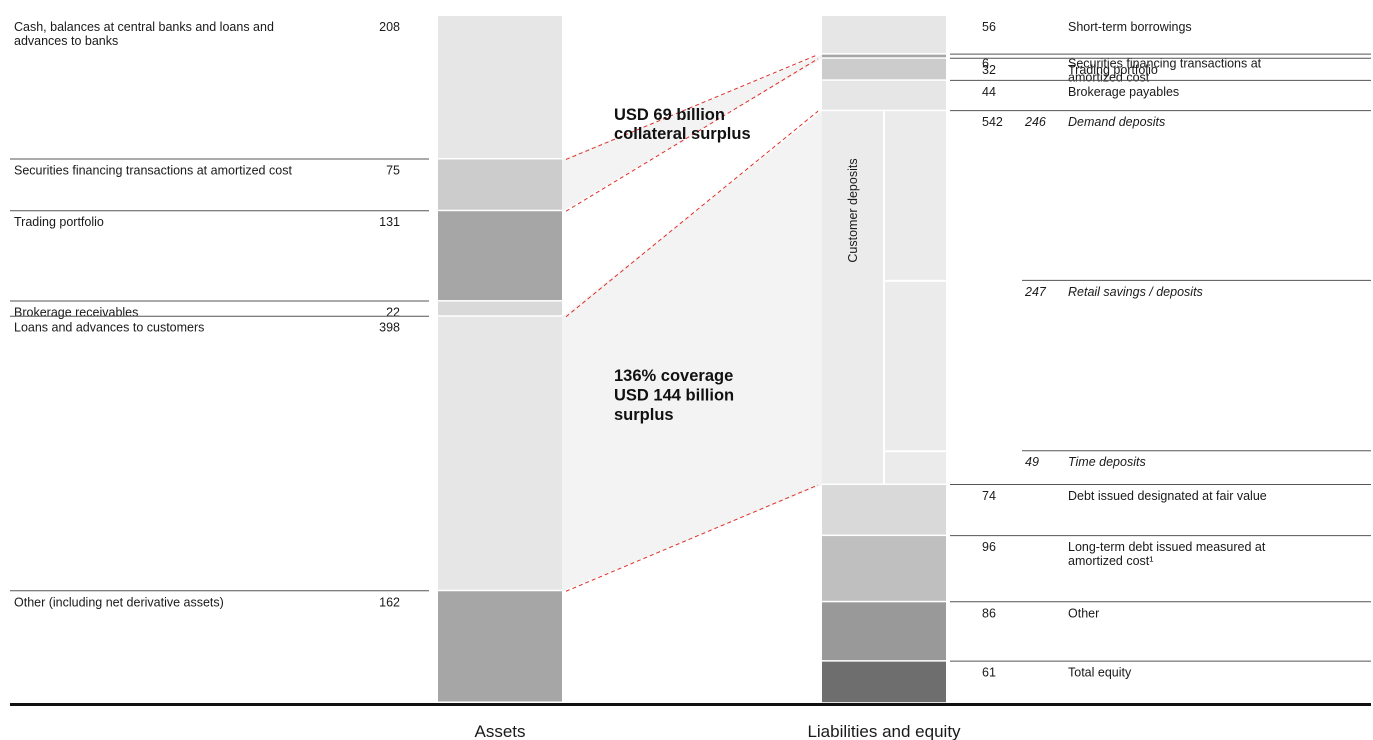 The width and height of the screenshot is (1373, 740). I want to click on deposit-value-0: 246, so click(1035, 122).